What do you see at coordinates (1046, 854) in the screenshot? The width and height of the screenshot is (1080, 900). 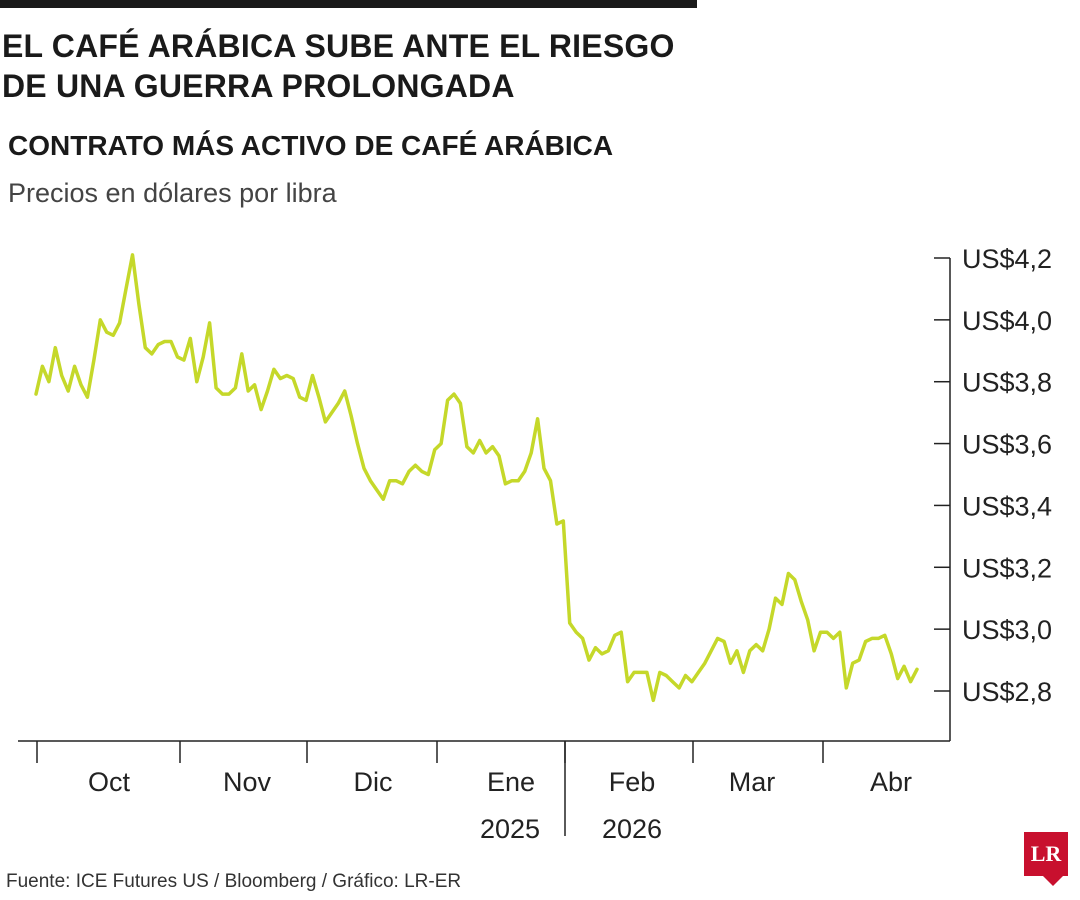 I see `lr-logo: LR` at bounding box center [1046, 854].